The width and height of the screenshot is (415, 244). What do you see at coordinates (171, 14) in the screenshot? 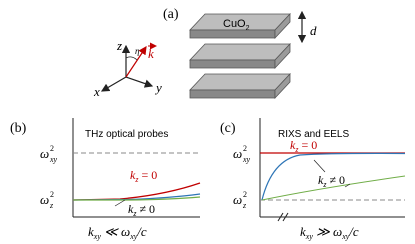
I see `panel-label: (a)` at bounding box center [171, 14].